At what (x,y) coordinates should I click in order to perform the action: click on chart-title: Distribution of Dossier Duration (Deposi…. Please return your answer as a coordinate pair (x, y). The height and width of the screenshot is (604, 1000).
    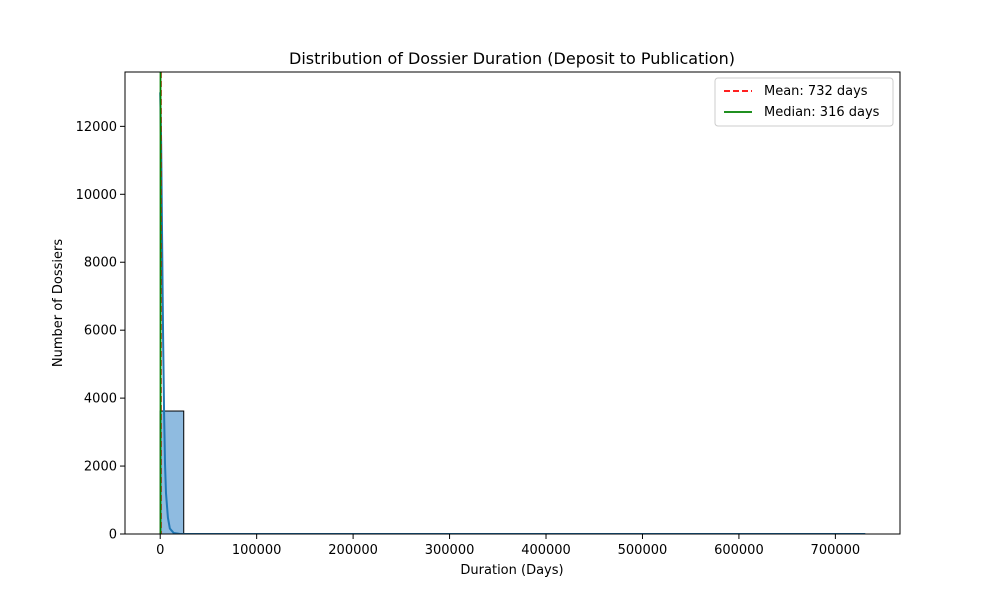
    Looking at the image, I should click on (512, 58).